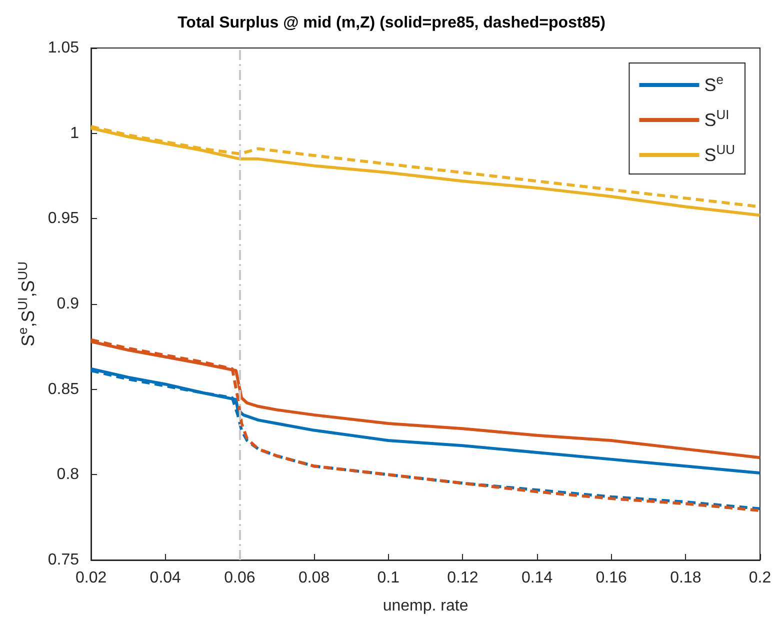 Image resolution: width=783 pixels, height=633 pixels. Describe the element at coordinates (64, 560) in the screenshot. I see `y-tick-label: 0.75` at that location.